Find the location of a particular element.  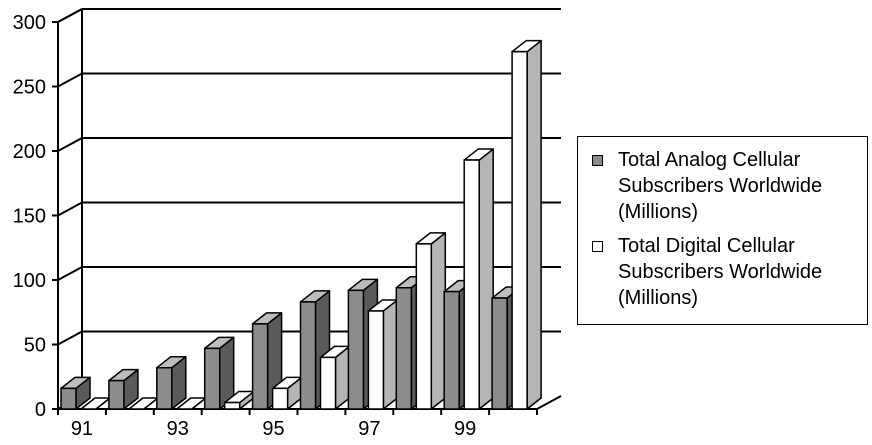

y-tick-label: 150 is located at coordinates (29, 217).